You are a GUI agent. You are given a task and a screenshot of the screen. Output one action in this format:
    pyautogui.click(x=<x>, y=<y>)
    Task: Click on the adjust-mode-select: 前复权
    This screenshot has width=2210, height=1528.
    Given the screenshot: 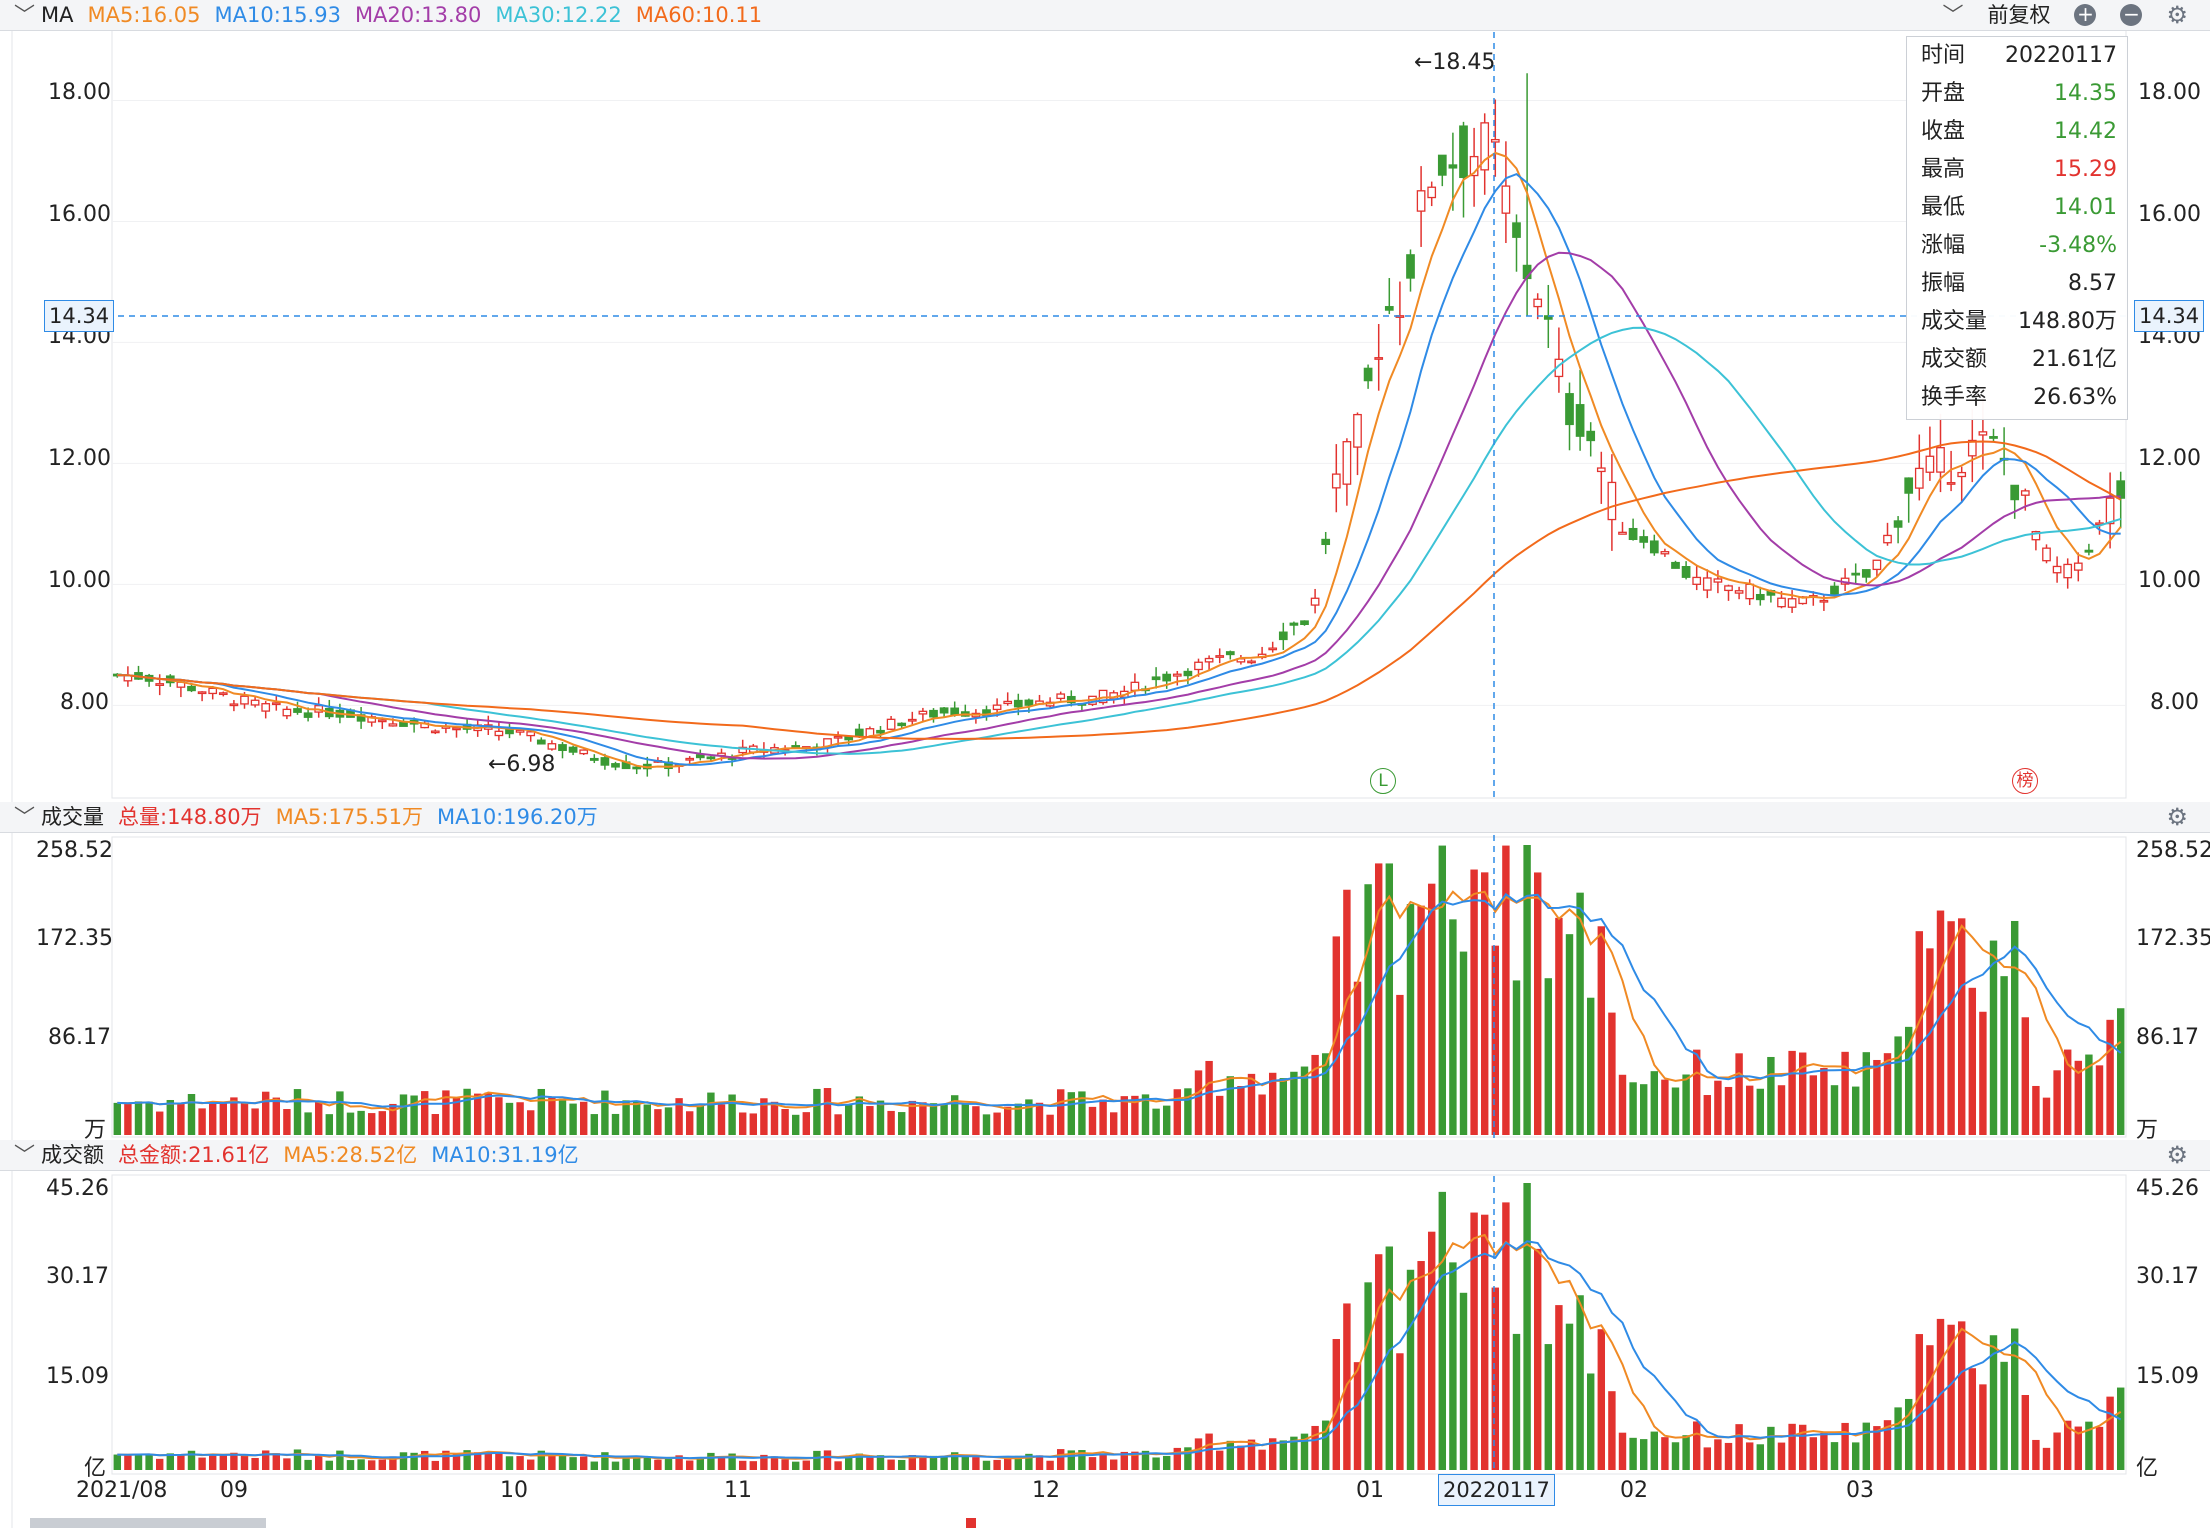 What is the action you would take?
    pyautogui.click(x=2019, y=15)
    